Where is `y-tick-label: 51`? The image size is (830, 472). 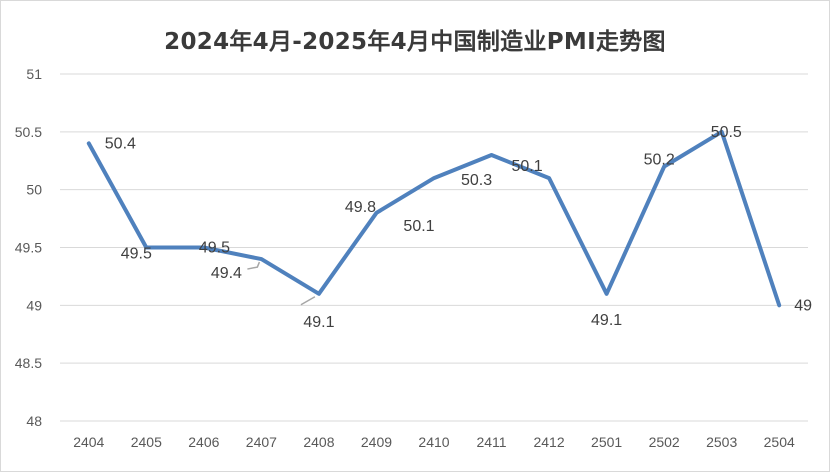
y-tick-label: 51 is located at coordinates (34, 74).